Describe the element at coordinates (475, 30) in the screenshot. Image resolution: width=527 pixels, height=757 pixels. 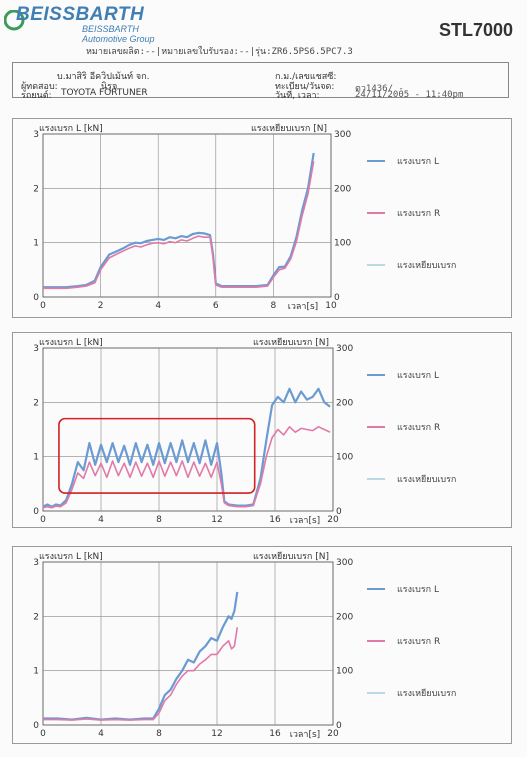
I see `model-name: STL7000` at that location.